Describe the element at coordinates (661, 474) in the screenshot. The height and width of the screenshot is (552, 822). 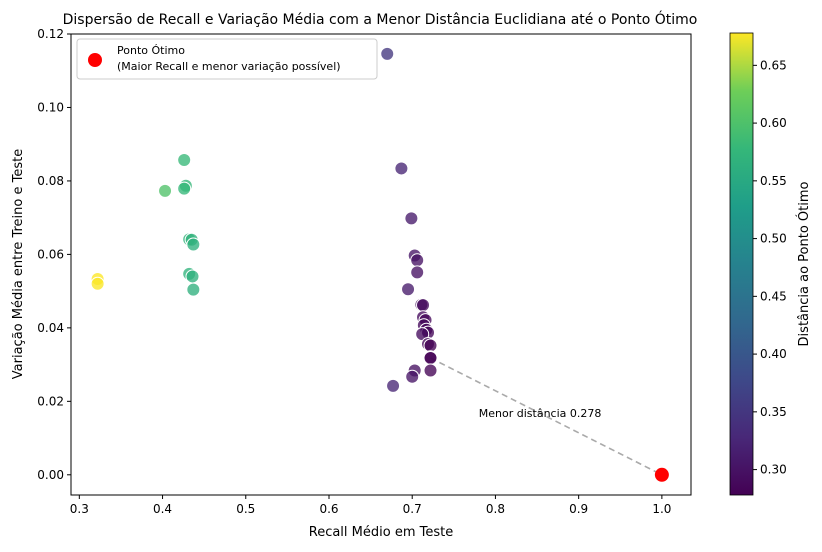
I see `optimal-point-marker` at that location.